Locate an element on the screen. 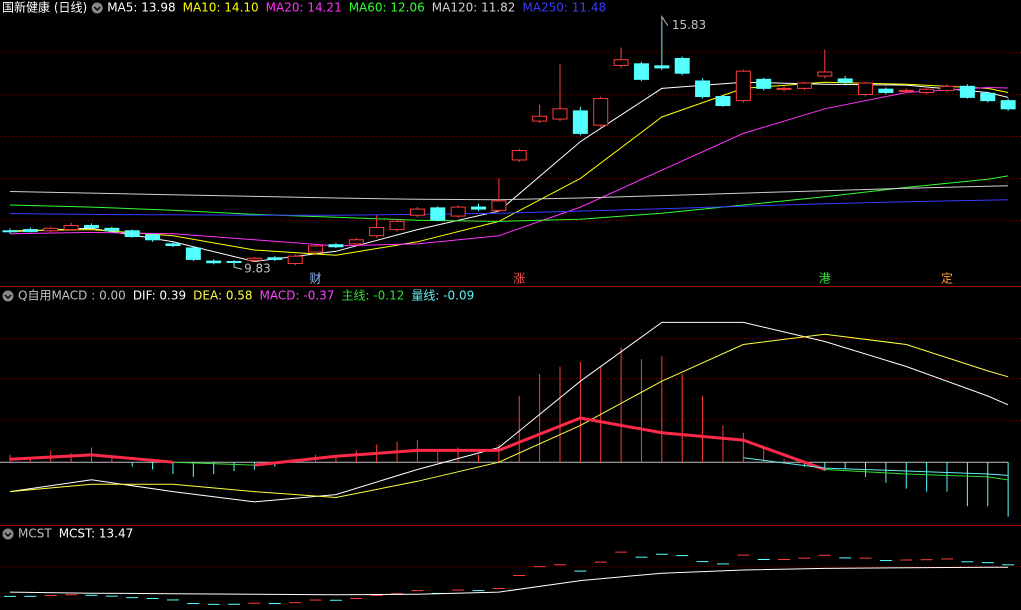 Image resolution: width=1021 pixels, height=610 pixels. legend-label: Q自用MACD : 0.00 is located at coordinates (72, 296).